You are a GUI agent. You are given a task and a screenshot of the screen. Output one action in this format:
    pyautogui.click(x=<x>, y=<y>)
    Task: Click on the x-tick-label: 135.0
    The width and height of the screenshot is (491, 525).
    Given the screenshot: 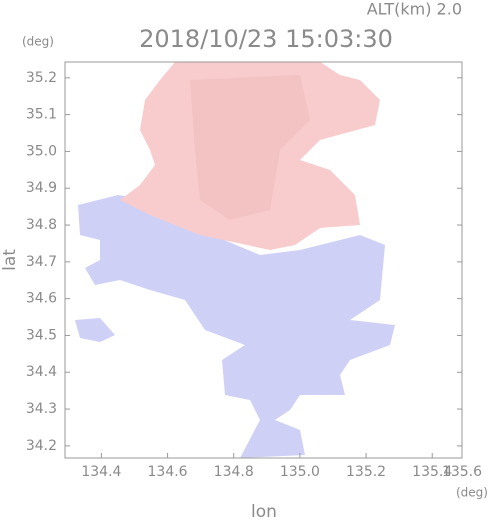 What is the action you would take?
    pyautogui.click(x=300, y=472)
    